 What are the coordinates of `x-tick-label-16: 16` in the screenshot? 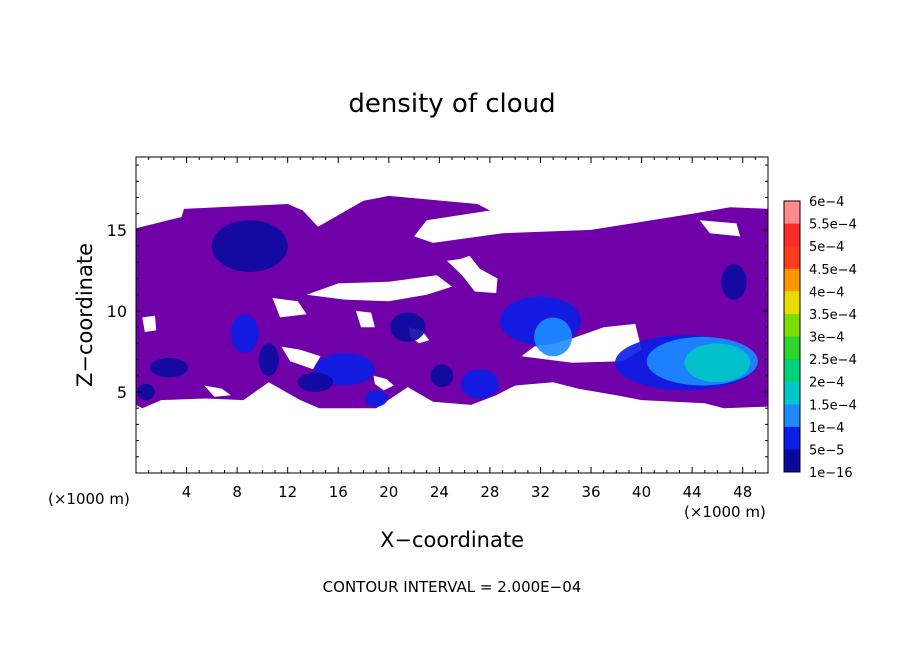 It's located at (338, 492).